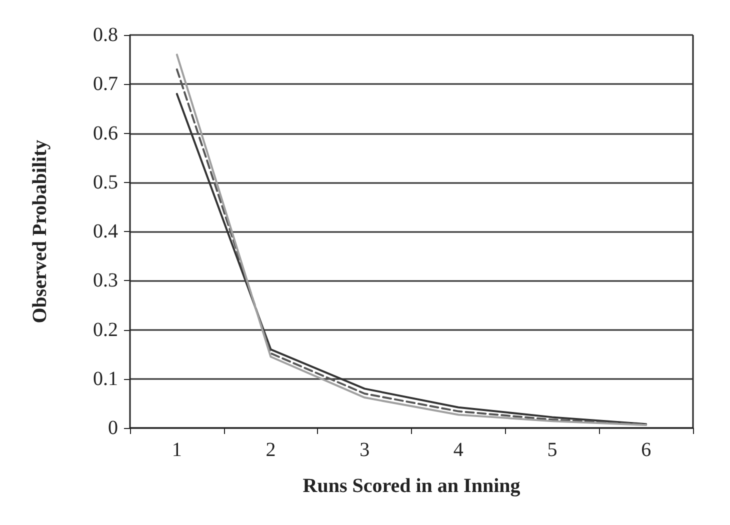 The width and height of the screenshot is (730, 525). I want to click on y-tick-label: 0, so click(113, 428).